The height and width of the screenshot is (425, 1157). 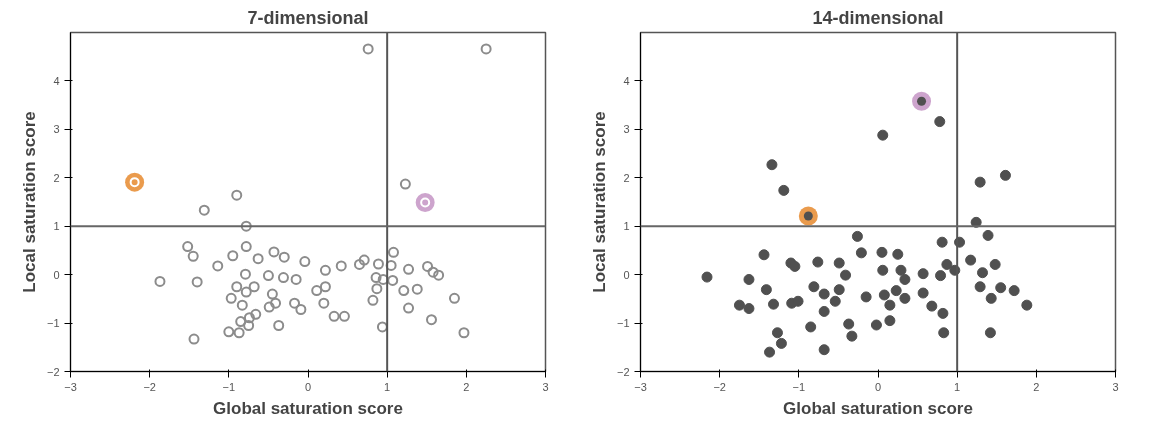 I want to click on chart-title: 14-dimensional, so click(x=878, y=17).